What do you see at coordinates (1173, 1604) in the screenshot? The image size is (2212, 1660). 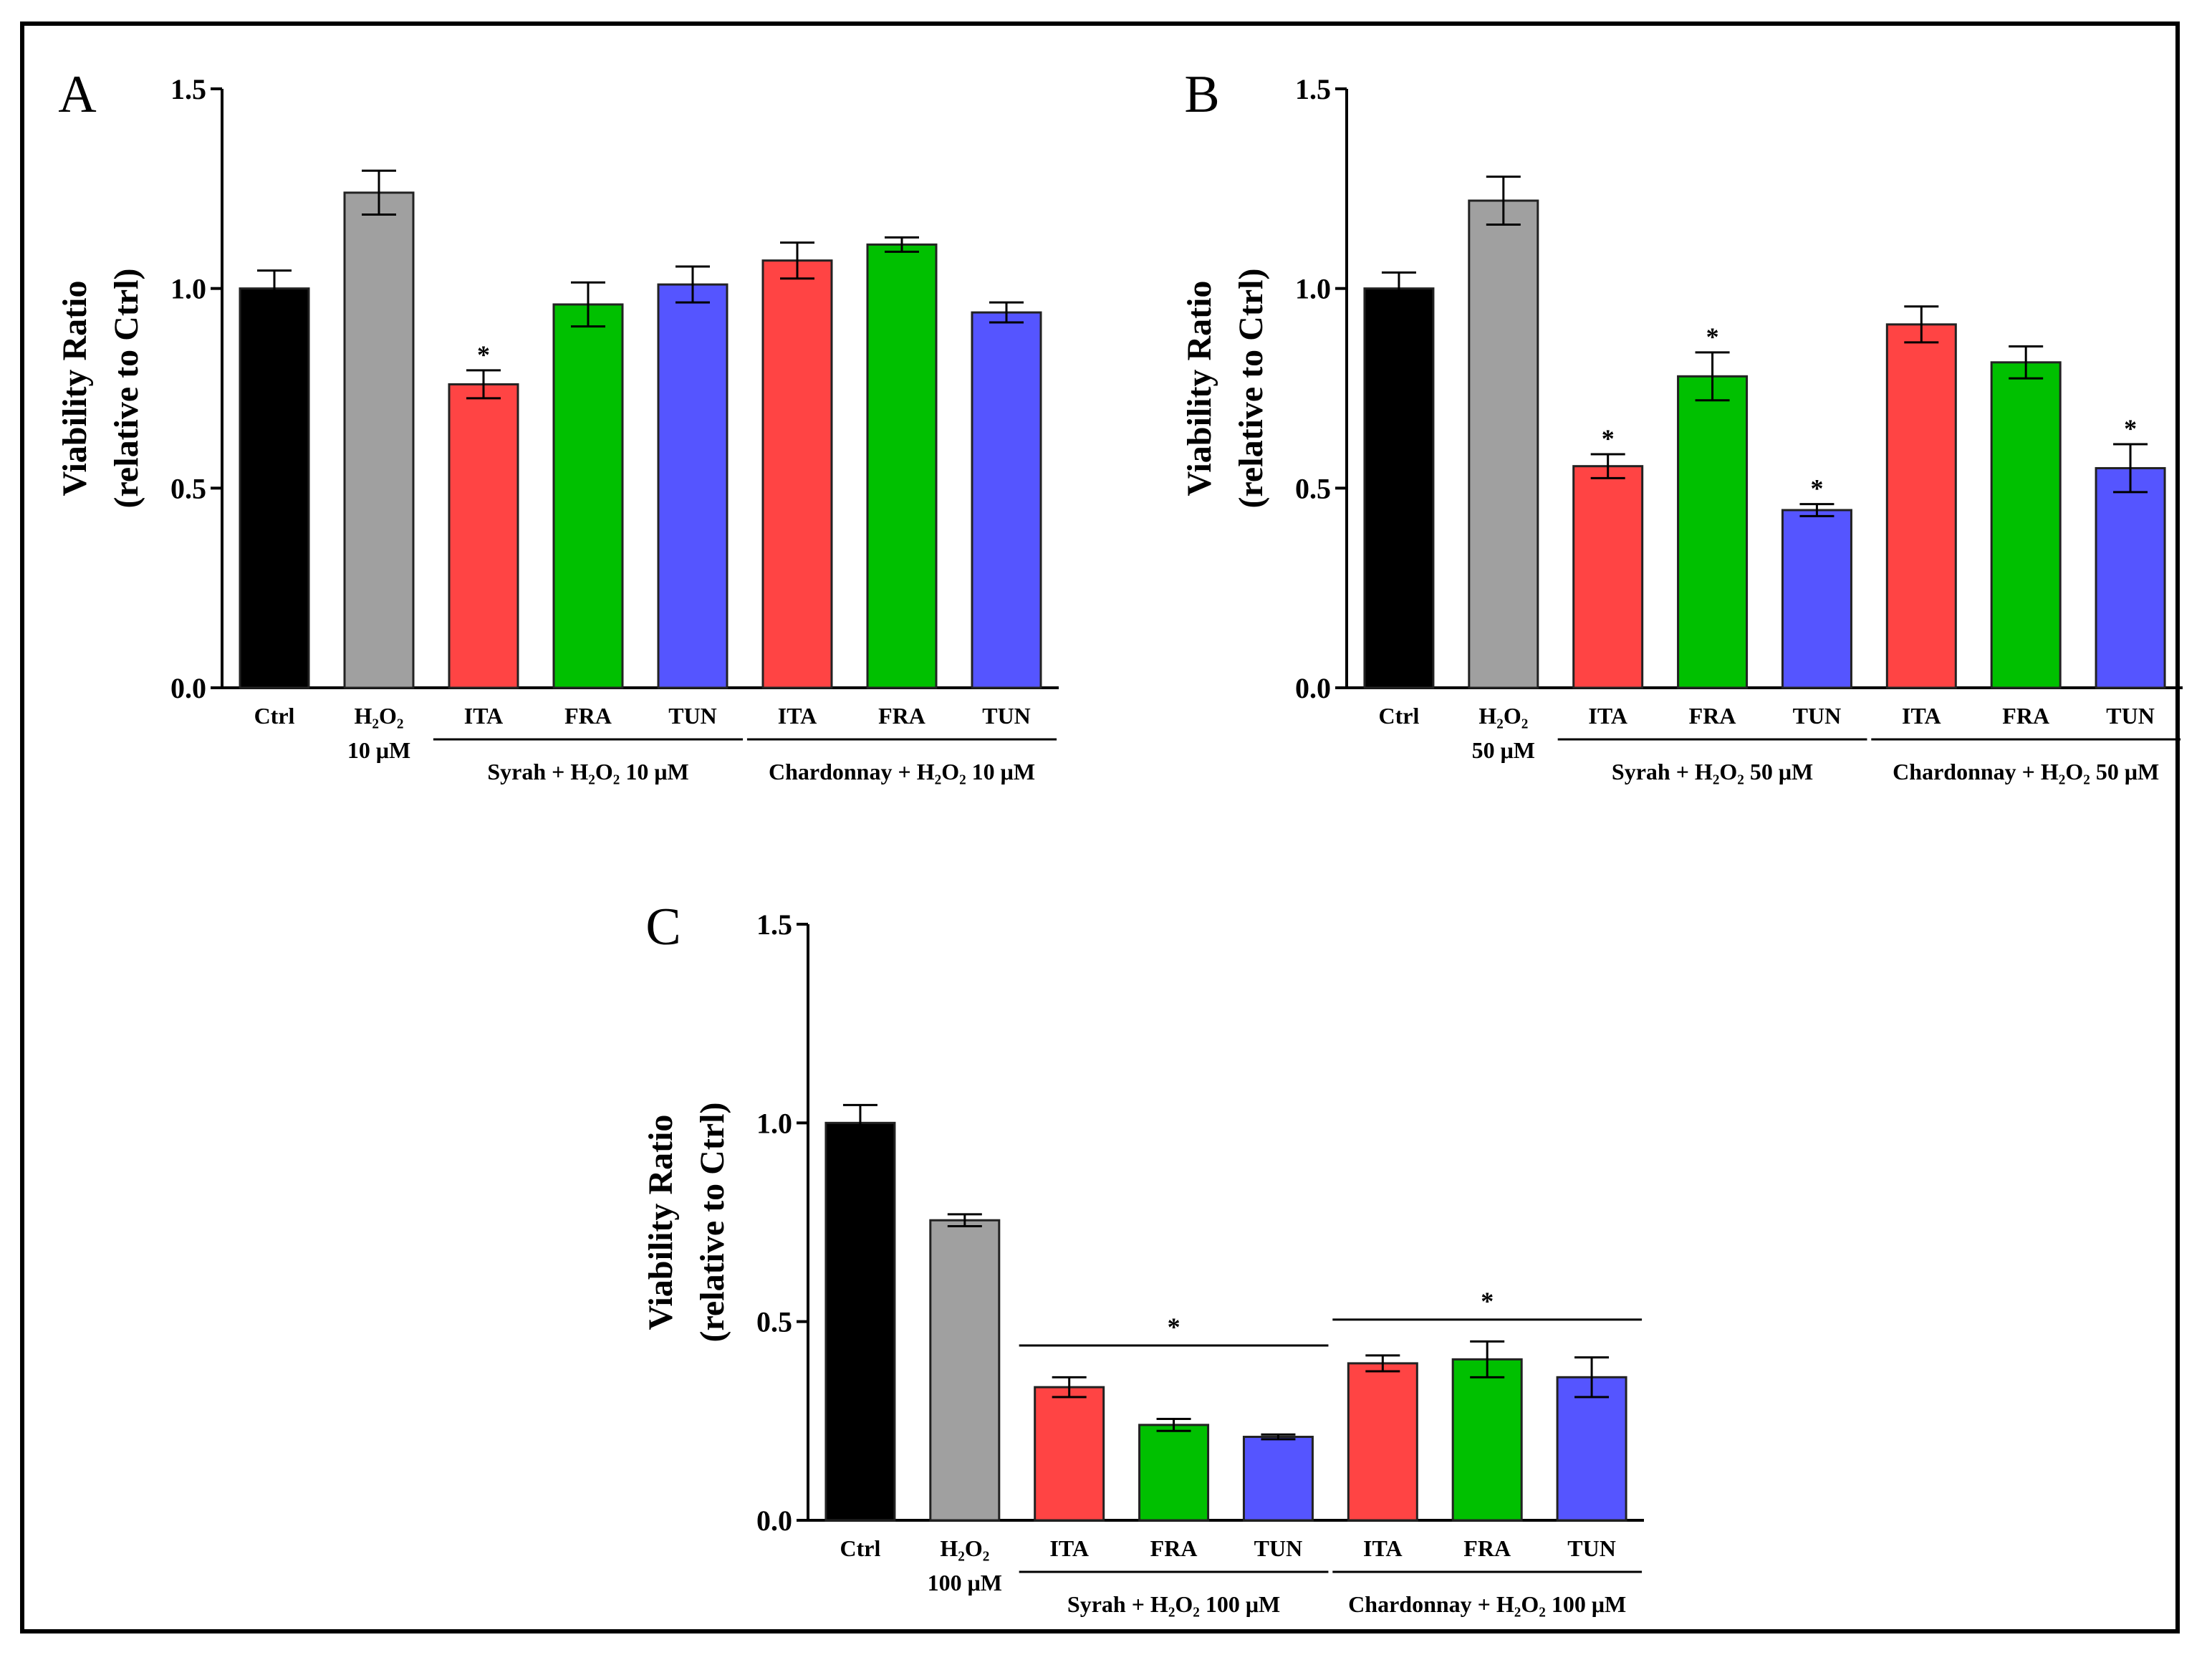 I see `group-label-0: Syrah + H₂O₂ 100 μM` at bounding box center [1173, 1604].